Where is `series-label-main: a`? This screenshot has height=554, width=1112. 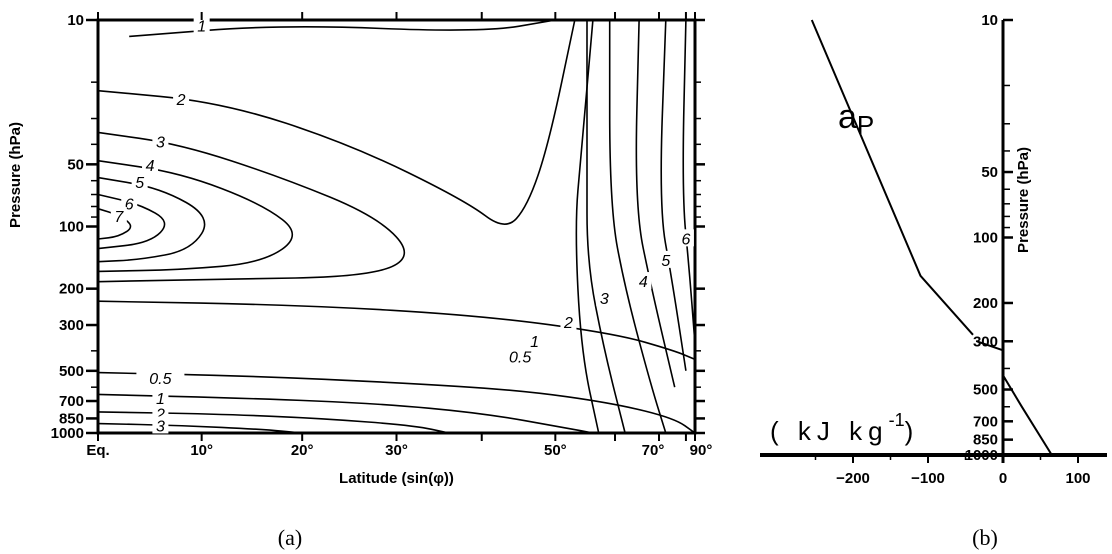
series-label-main: a is located at coordinates (847, 117).